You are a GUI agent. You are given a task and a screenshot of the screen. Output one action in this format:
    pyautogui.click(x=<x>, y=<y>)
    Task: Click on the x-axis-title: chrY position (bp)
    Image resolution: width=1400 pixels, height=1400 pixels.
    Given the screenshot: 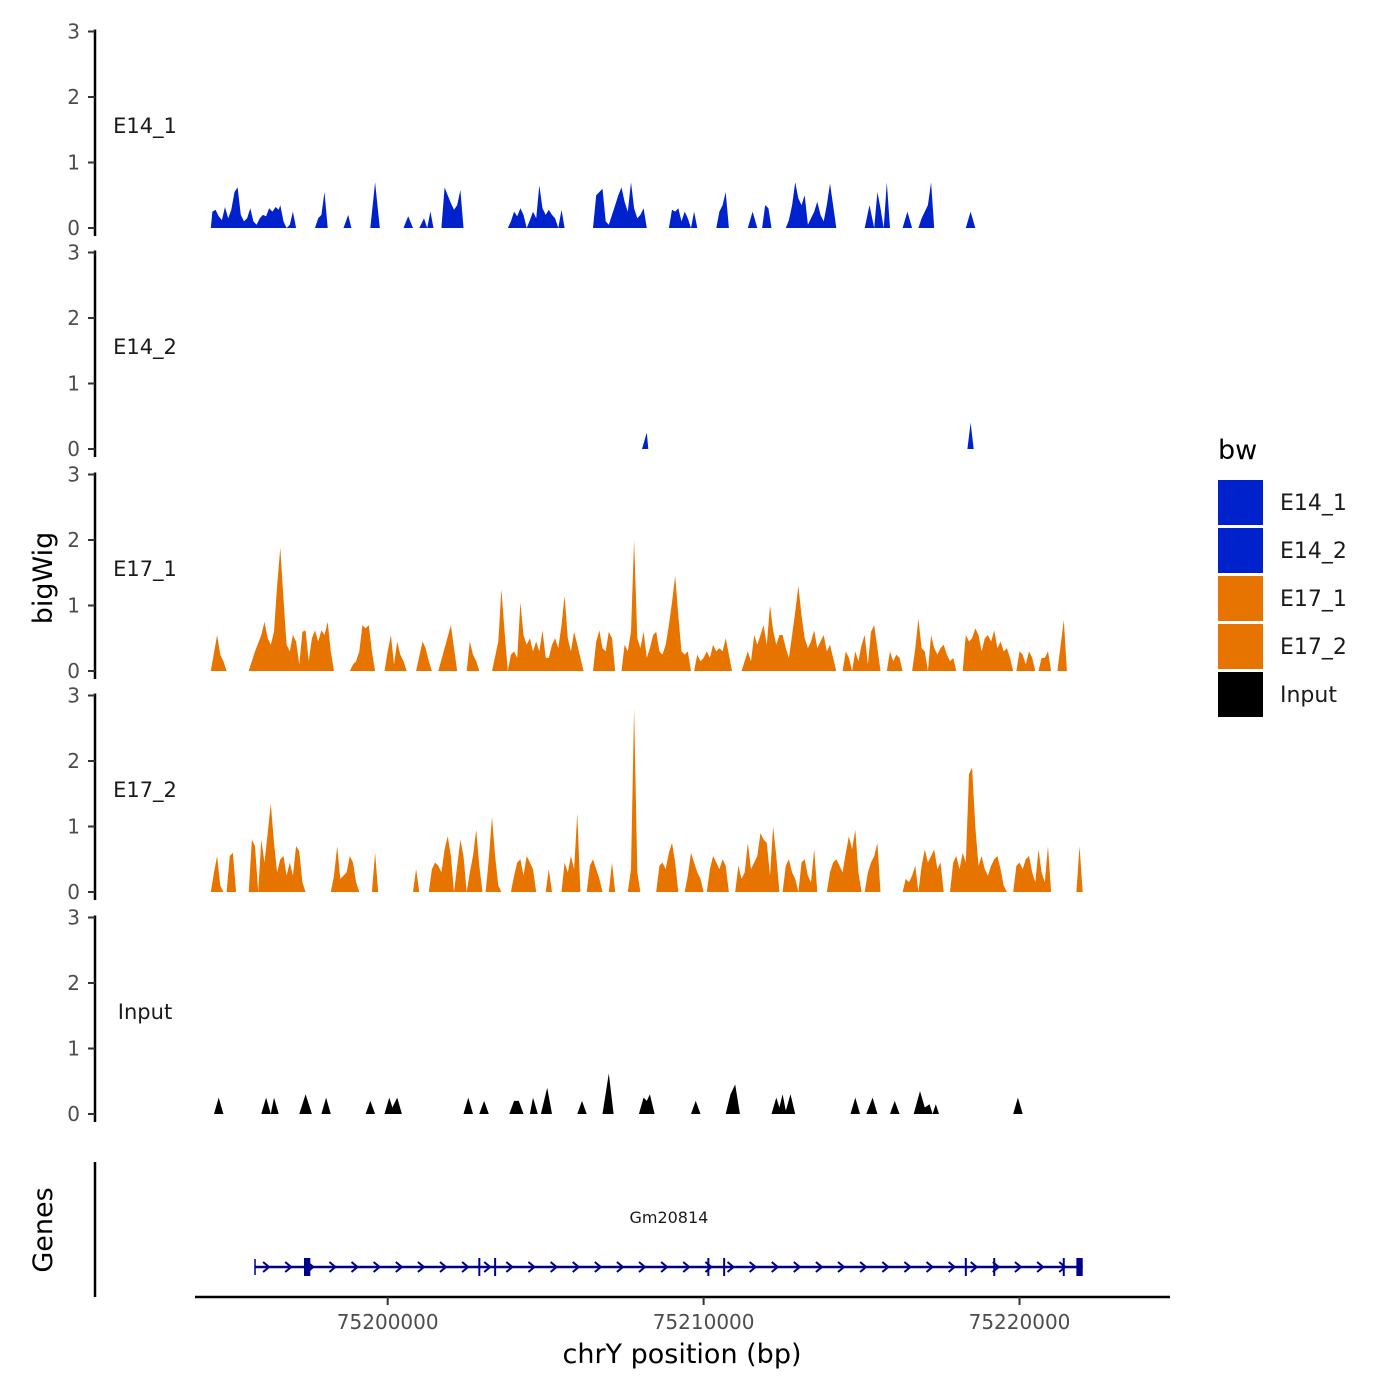 What is the action you would take?
    pyautogui.click(x=681, y=1354)
    